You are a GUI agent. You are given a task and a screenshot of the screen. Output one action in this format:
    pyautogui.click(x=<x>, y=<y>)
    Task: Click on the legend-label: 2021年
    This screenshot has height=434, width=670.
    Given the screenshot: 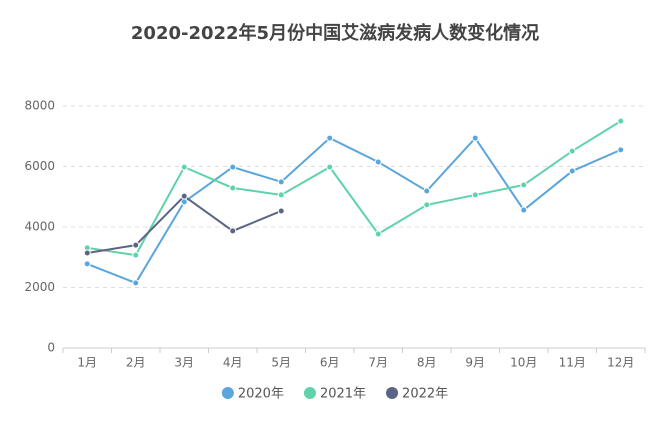 What is the action you would take?
    pyautogui.click(x=343, y=394)
    